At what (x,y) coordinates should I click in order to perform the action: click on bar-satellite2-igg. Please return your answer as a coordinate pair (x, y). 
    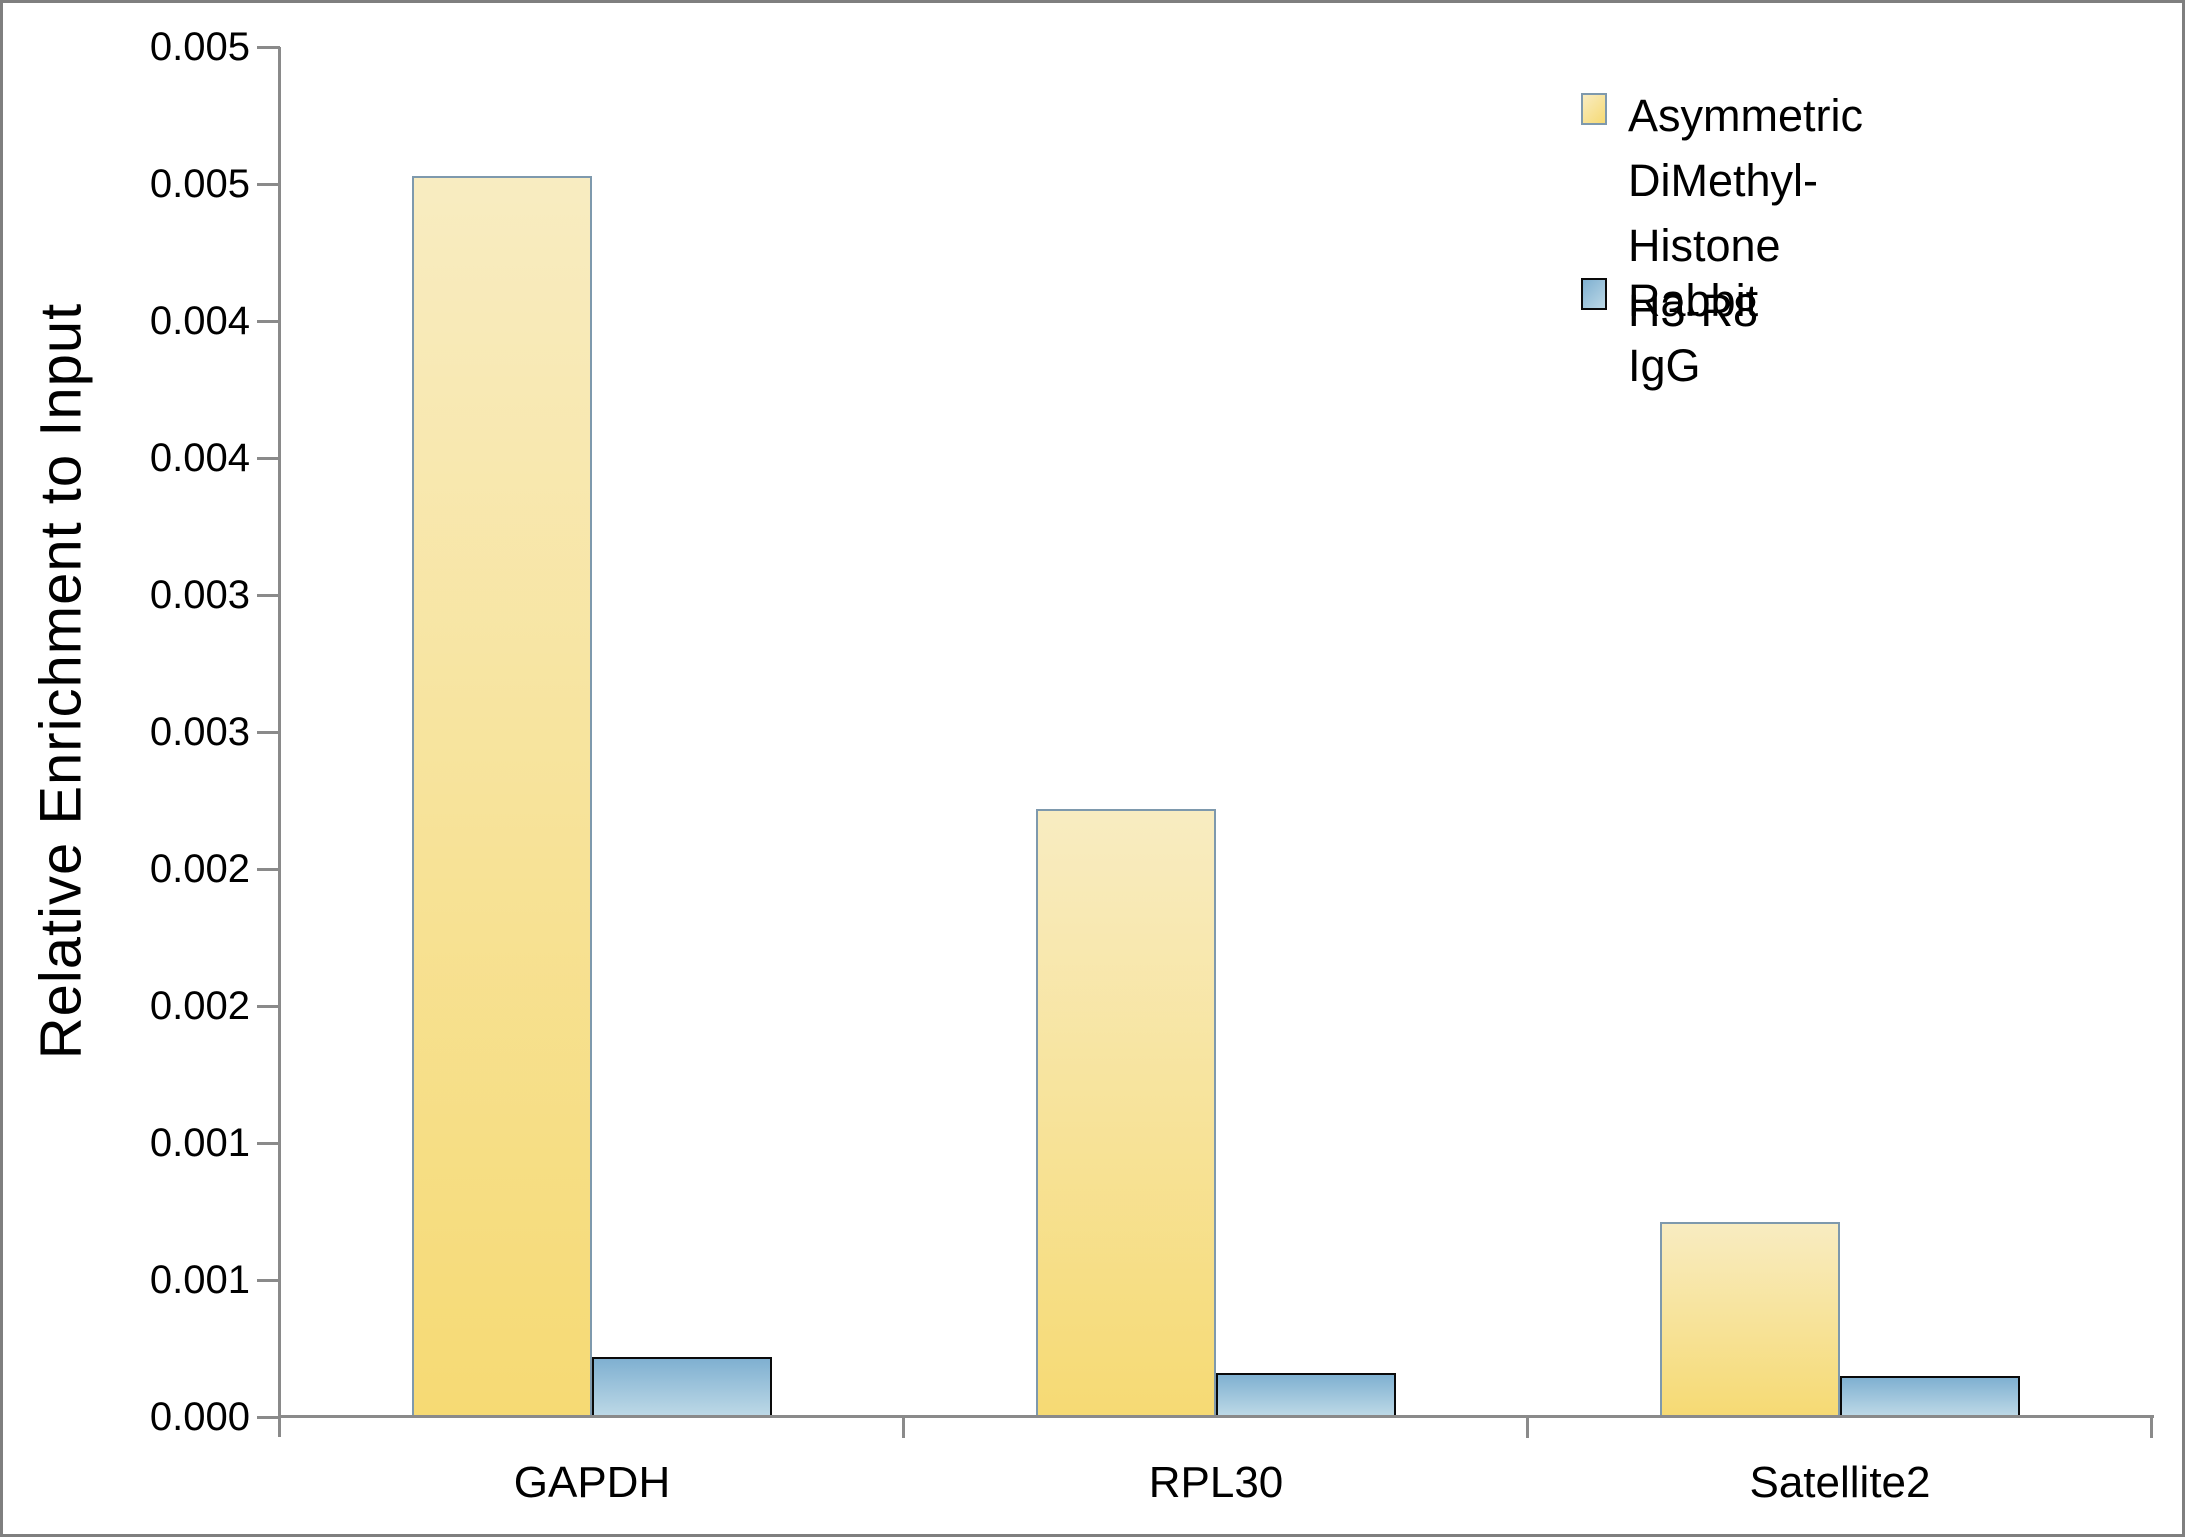
    Looking at the image, I should click on (1930, 1396).